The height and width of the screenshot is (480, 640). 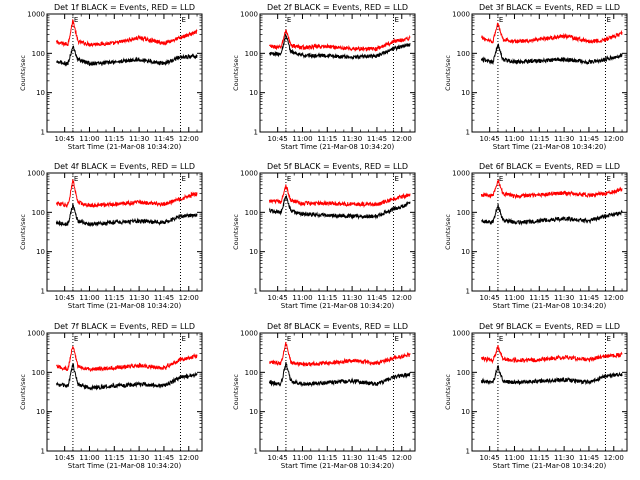 What do you see at coordinates (114, 298) in the screenshot?
I see `x-tick-label: 11:15` at bounding box center [114, 298].